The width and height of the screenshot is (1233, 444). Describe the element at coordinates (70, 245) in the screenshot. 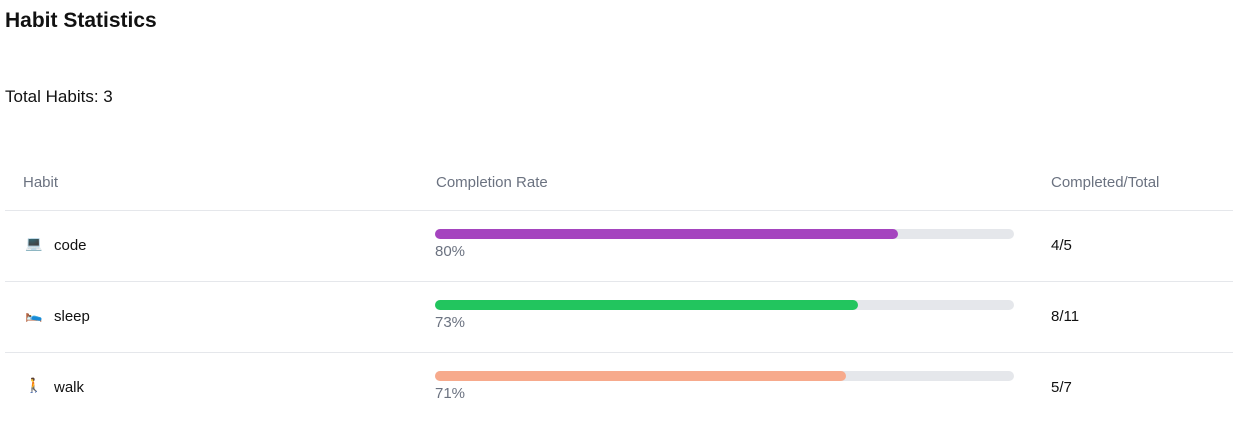

I see `habit-name: code` at that location.